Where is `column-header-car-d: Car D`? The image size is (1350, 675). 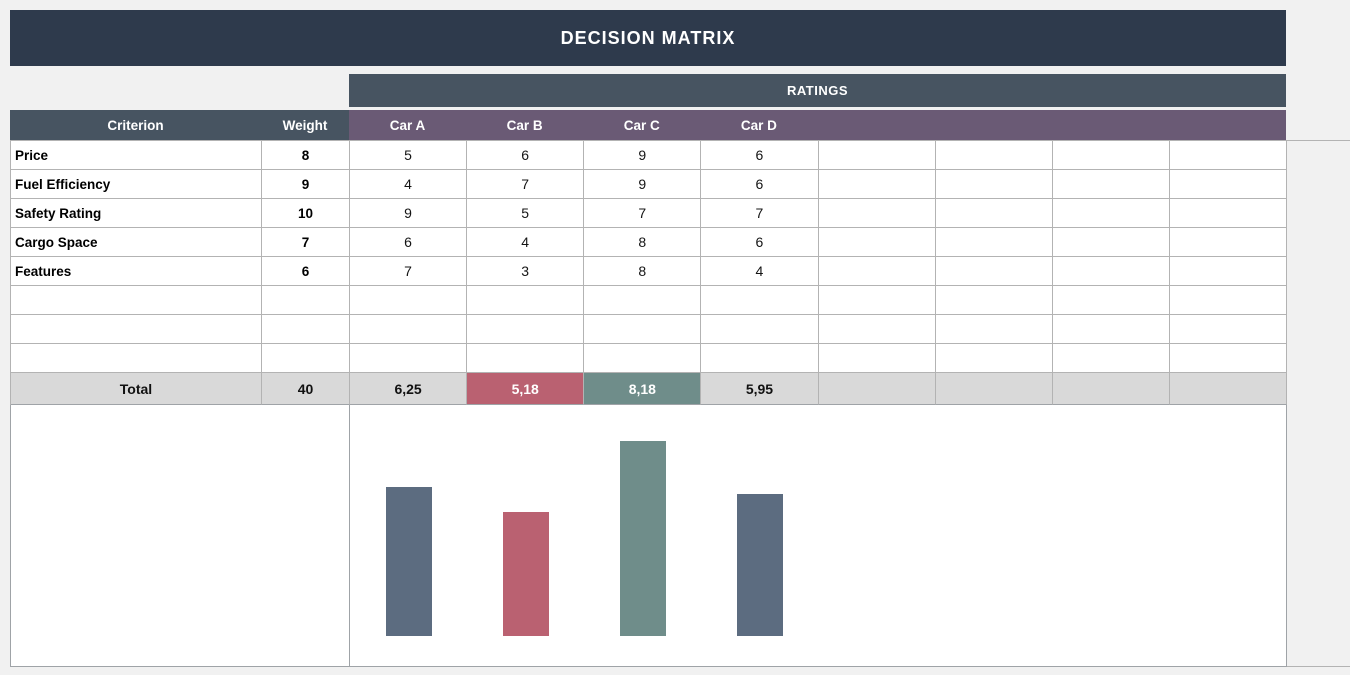 column-header-car-d: Car D is located at coordinates (758, 125).